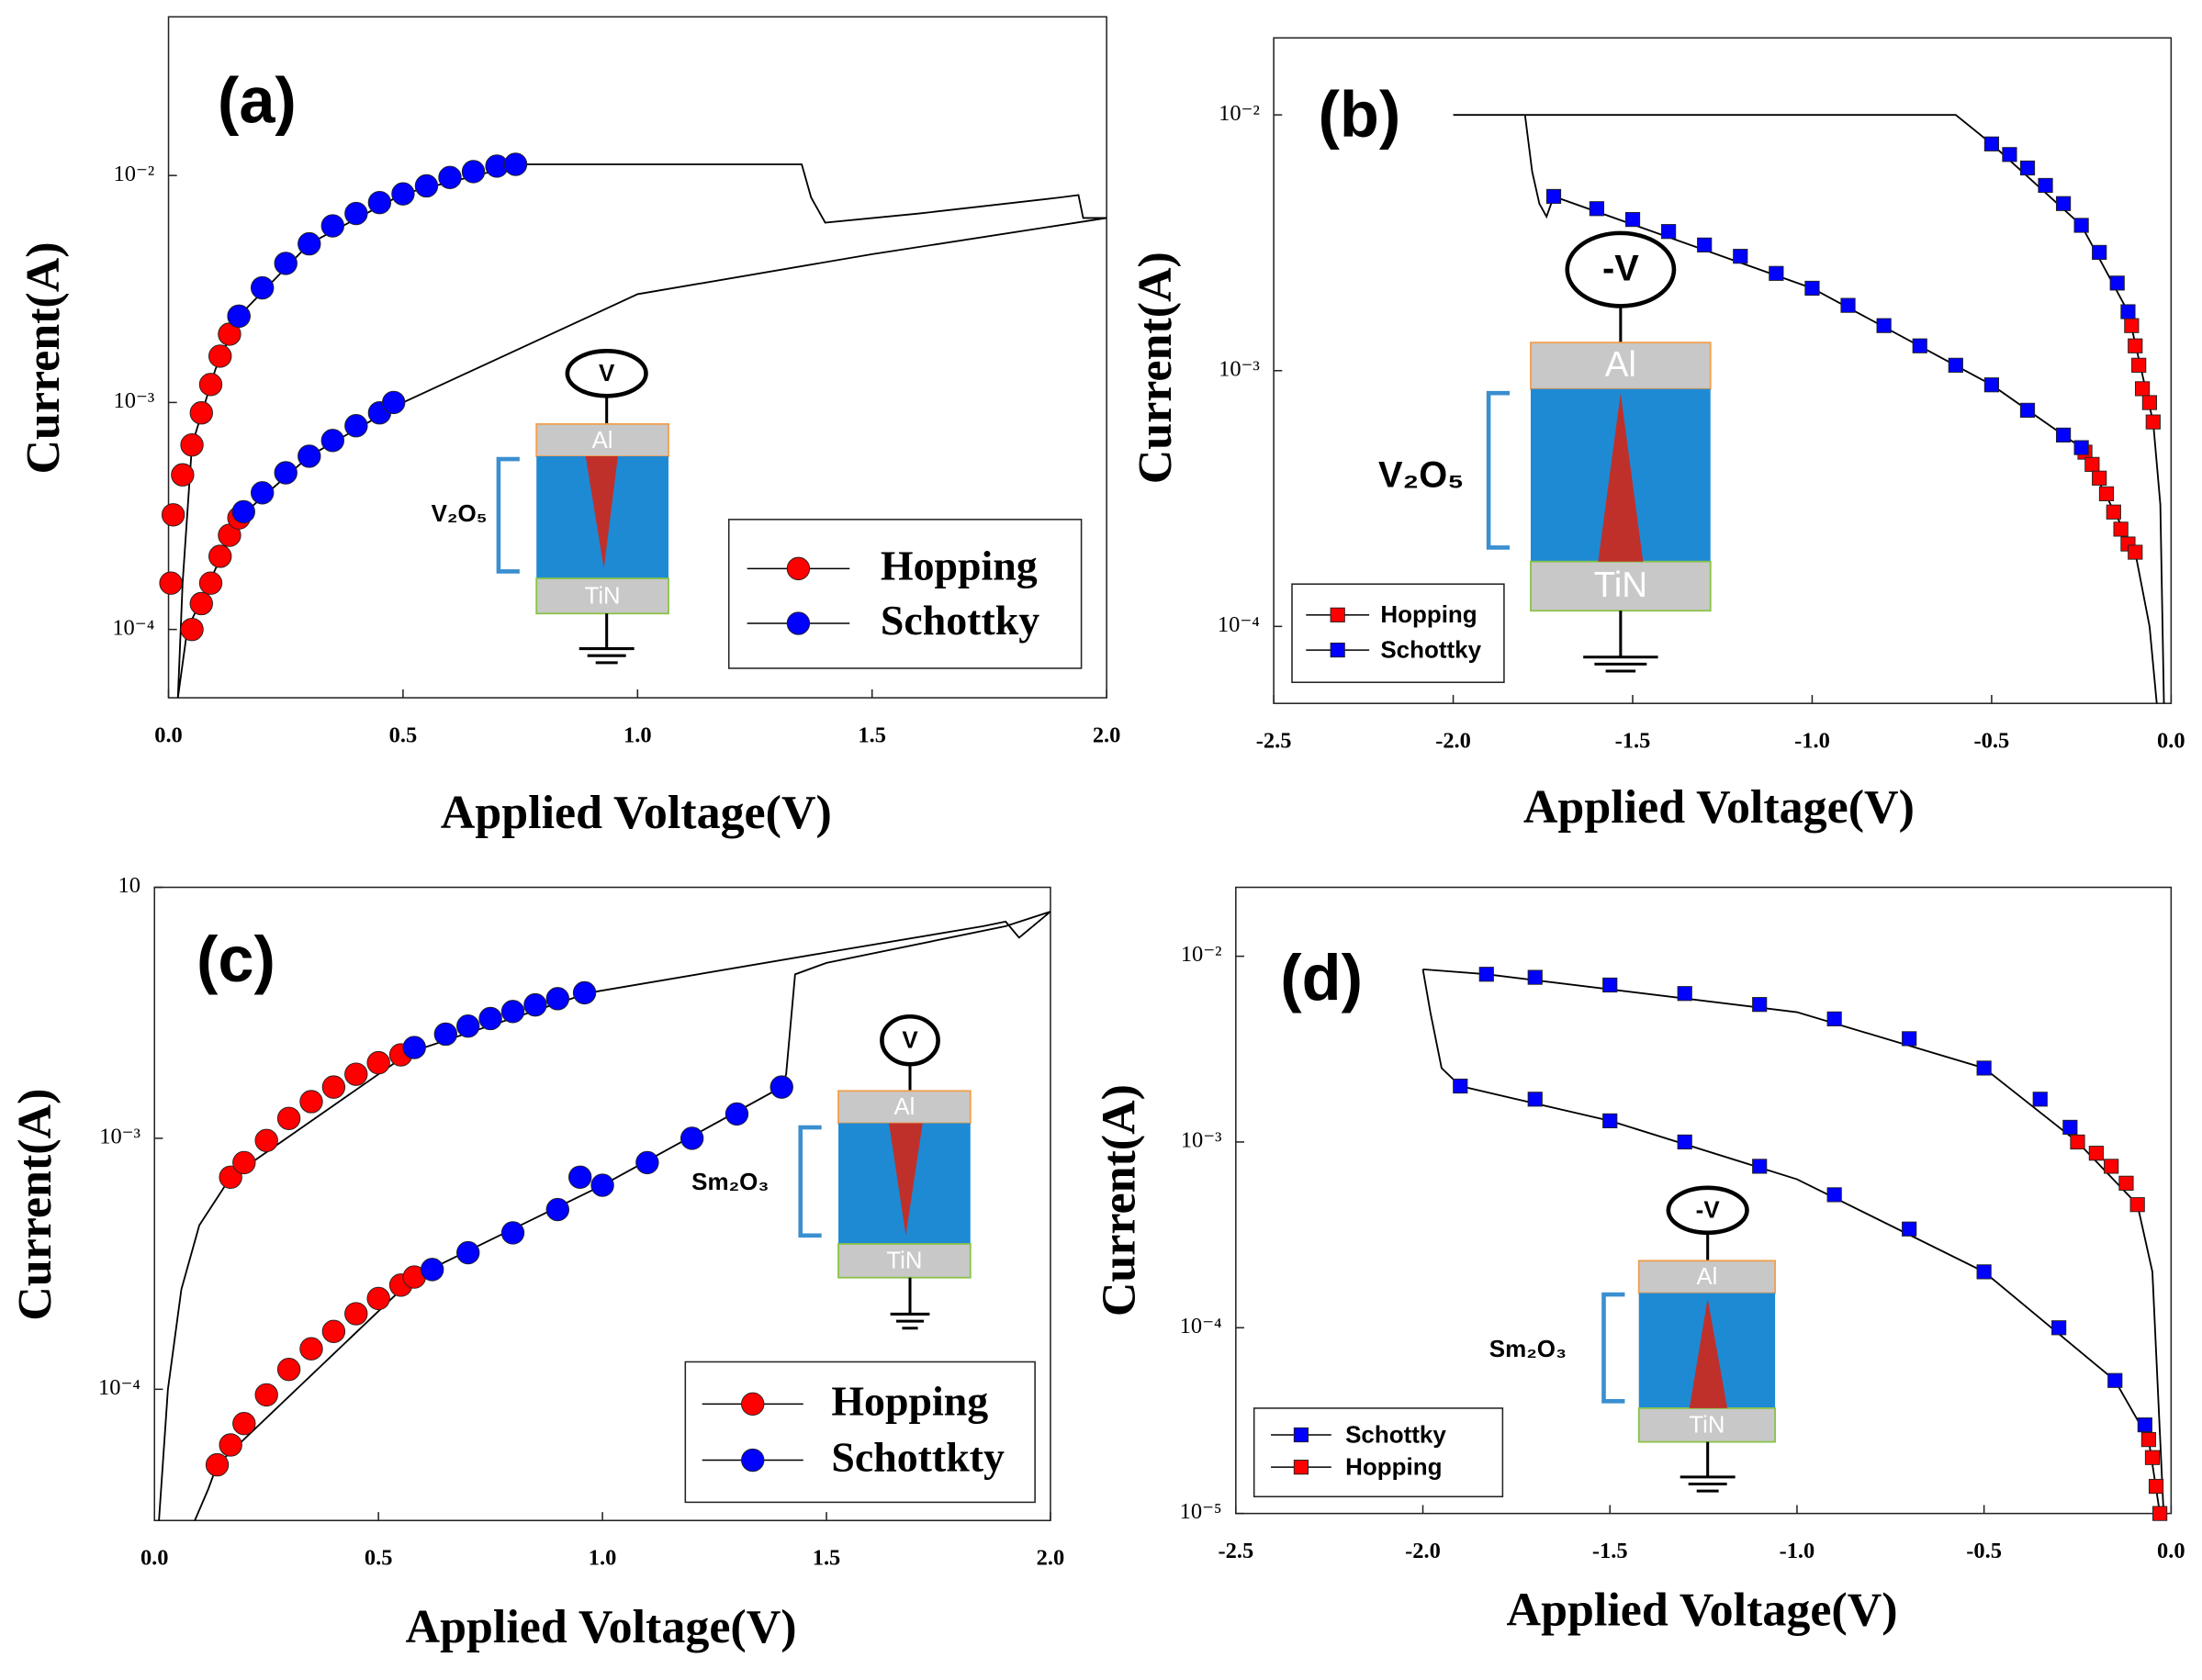 Image resolution: width=2202 pixels, height=1680 pixels. Describe the element at coordinates (905, 594) in the screenshot. I see `legend-box` at that location.